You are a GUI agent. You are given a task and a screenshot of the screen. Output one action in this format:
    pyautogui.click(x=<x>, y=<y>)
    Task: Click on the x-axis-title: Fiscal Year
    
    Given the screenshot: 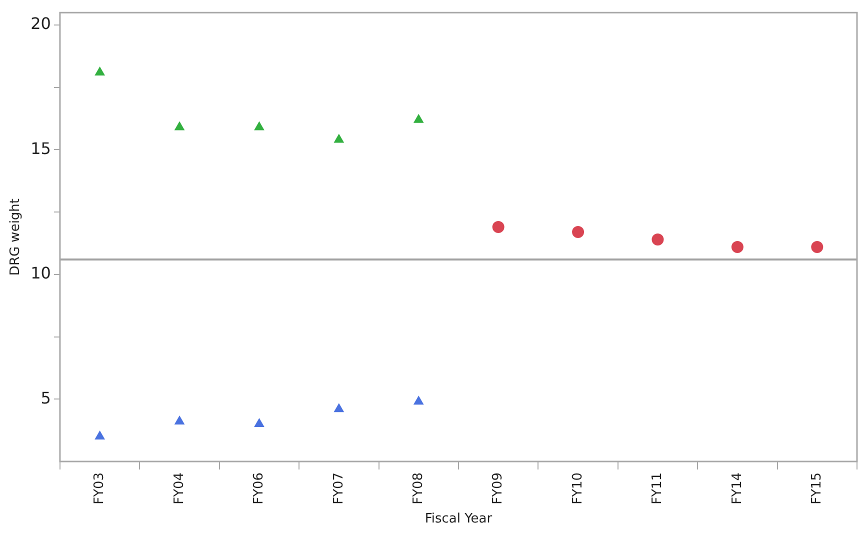 What is the action you would take?
    pyautogui.click(x=458, y=519)
    